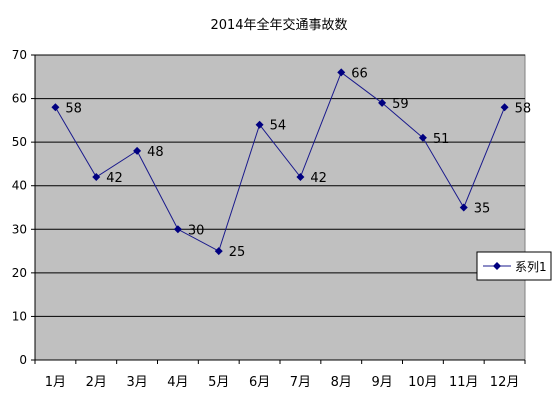 The height and width of the screenshot is (414, 558). Describe the element at coordinates (341, 382) in the screenshot. I see `x-tick-label: 8月` at that location.